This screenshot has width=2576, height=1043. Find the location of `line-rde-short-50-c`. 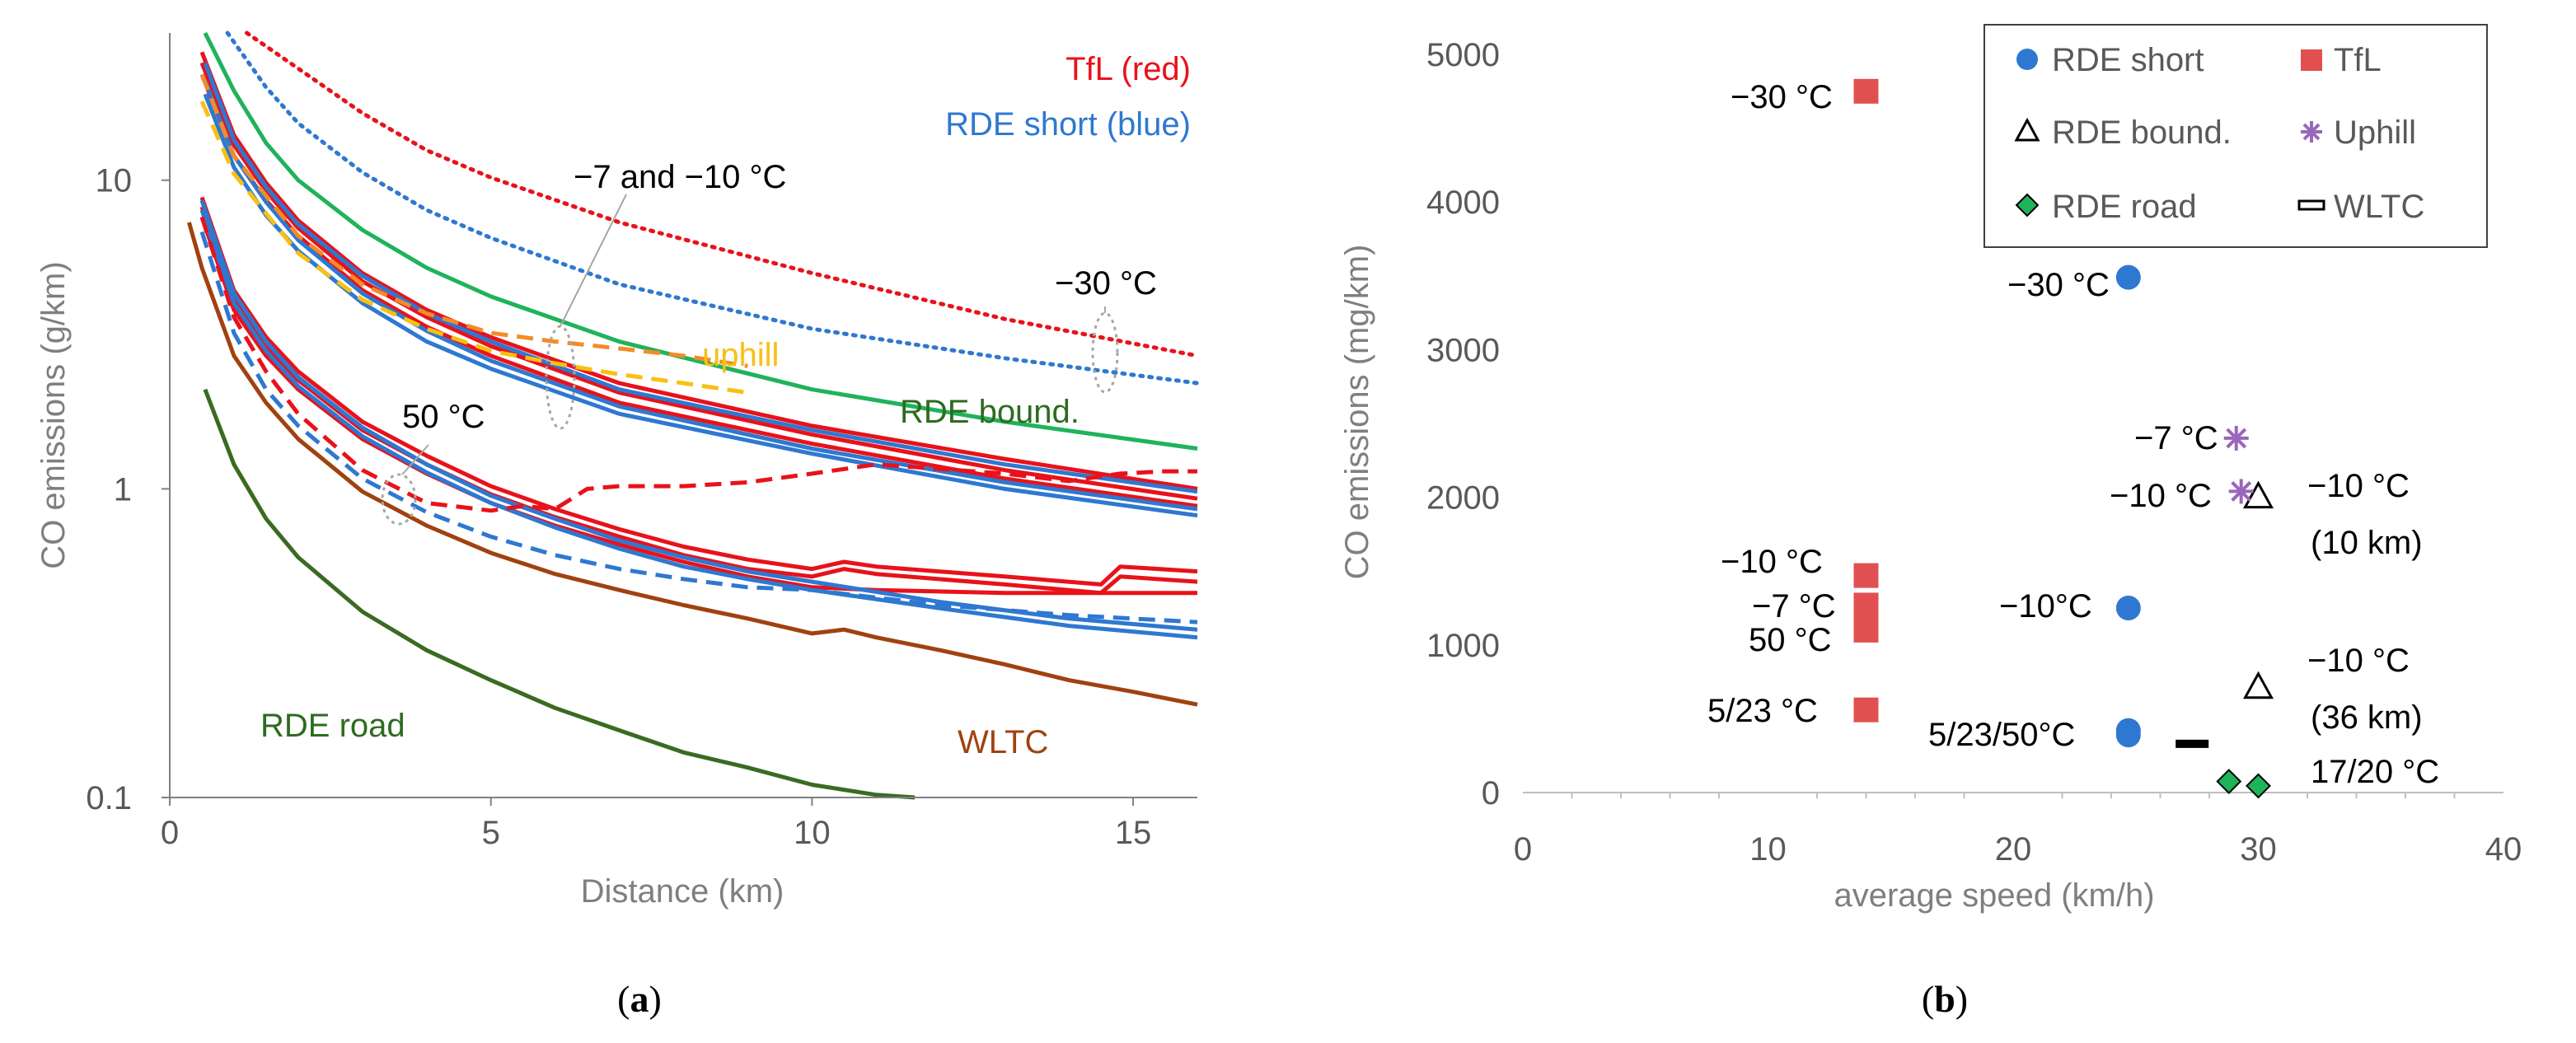

line-rde-short-50-c is located at coordinates (698, 427).